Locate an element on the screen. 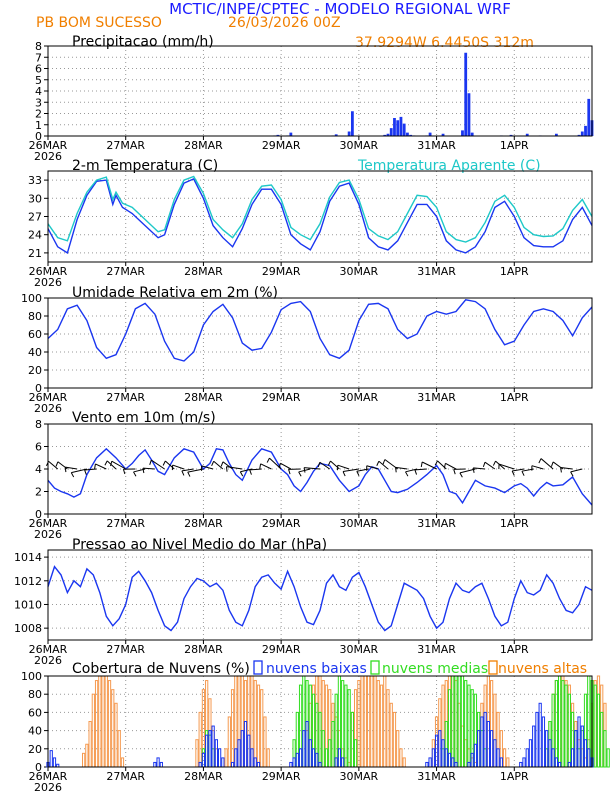 The width and height of the screenshot is (612, 796). precip-day-label: 1APR is located at coordinates (514, 145).